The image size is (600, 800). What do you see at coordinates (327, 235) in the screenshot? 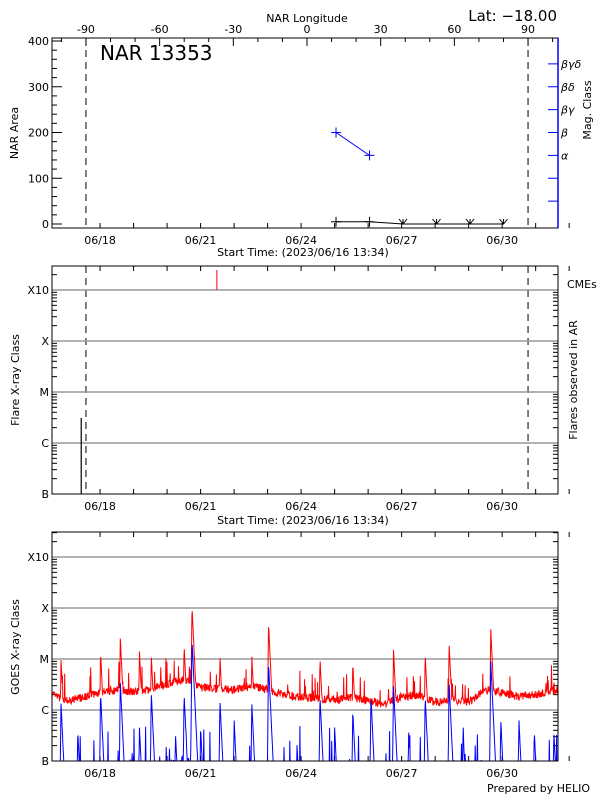
I see `time-axis-panel-0: 06/18 06/21 06/24 06/27 06/30` at bounding box center [327, 235].